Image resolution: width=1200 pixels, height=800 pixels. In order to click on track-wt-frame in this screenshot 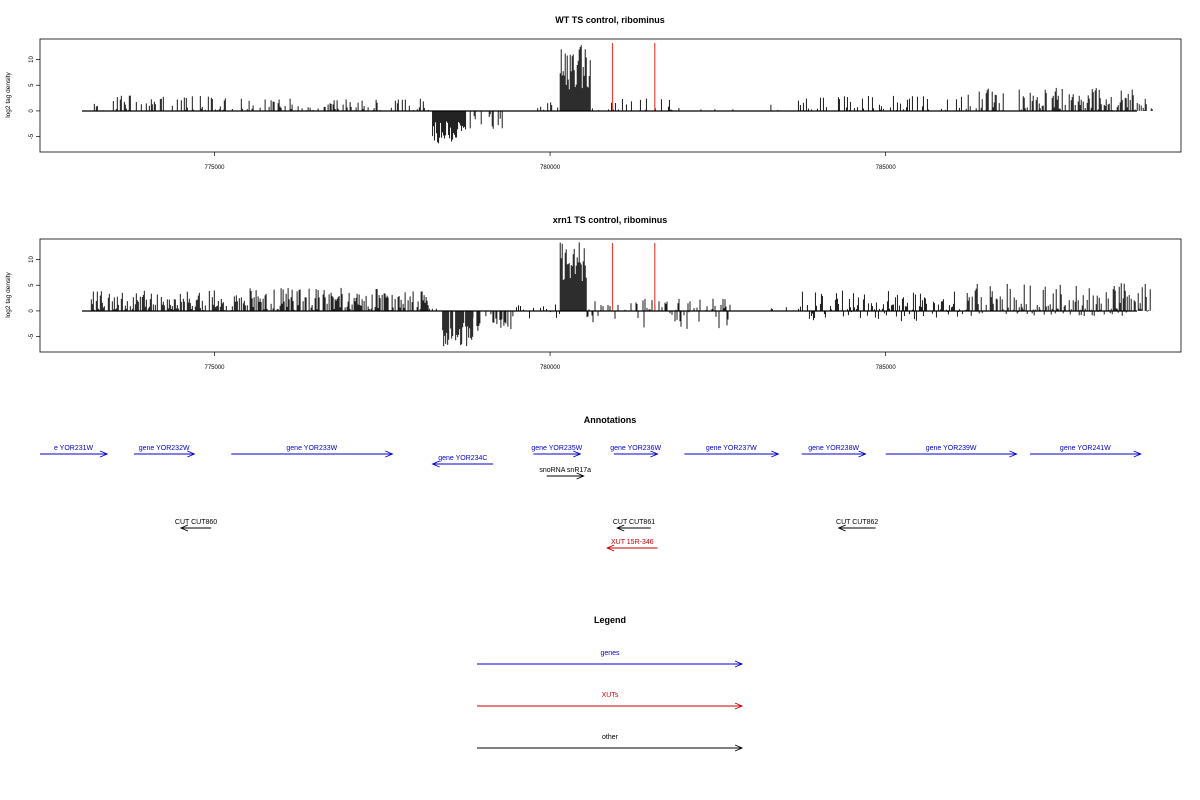, I will do `click(610, 95)`.